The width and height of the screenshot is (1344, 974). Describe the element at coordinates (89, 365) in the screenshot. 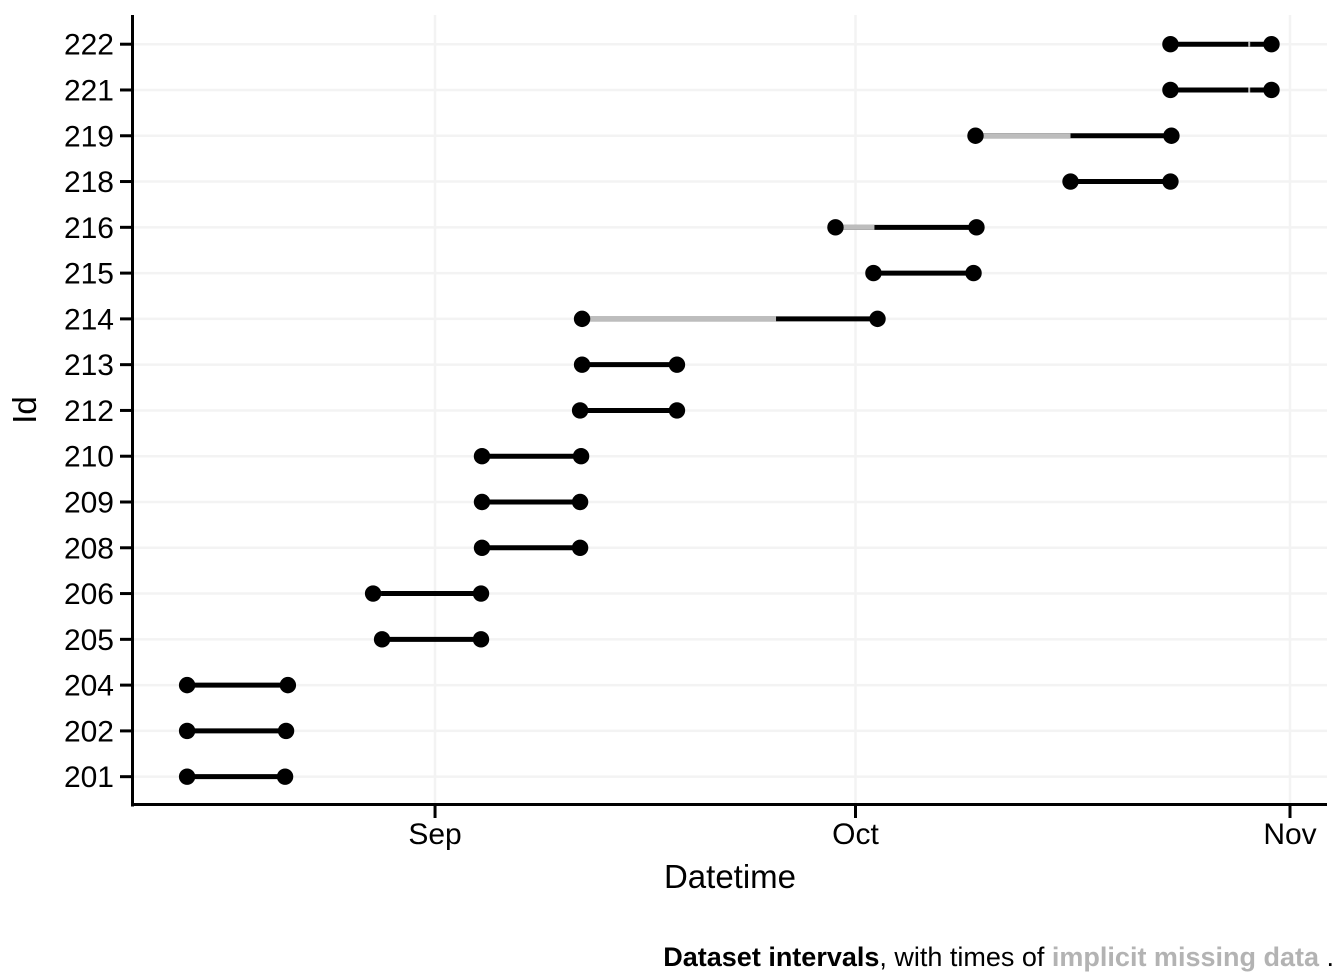

I see `y-tick-label-213: 213` at that location.